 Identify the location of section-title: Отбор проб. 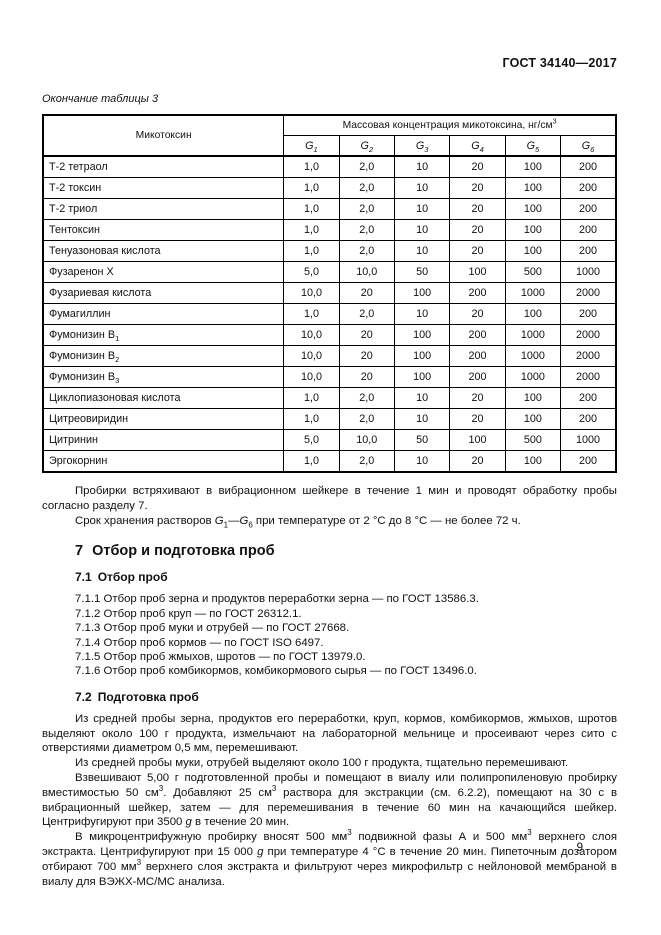
(132, 577).